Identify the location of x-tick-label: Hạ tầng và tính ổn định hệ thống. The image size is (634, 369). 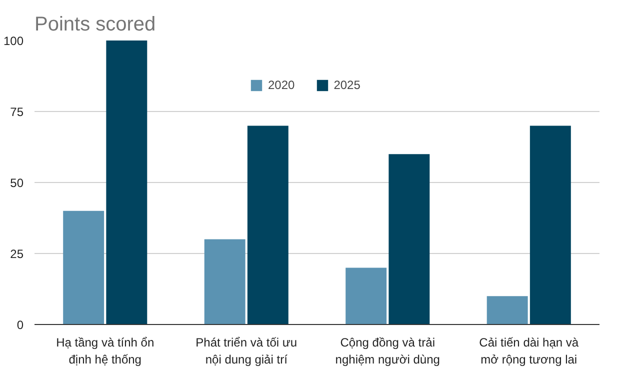
(105, 351).